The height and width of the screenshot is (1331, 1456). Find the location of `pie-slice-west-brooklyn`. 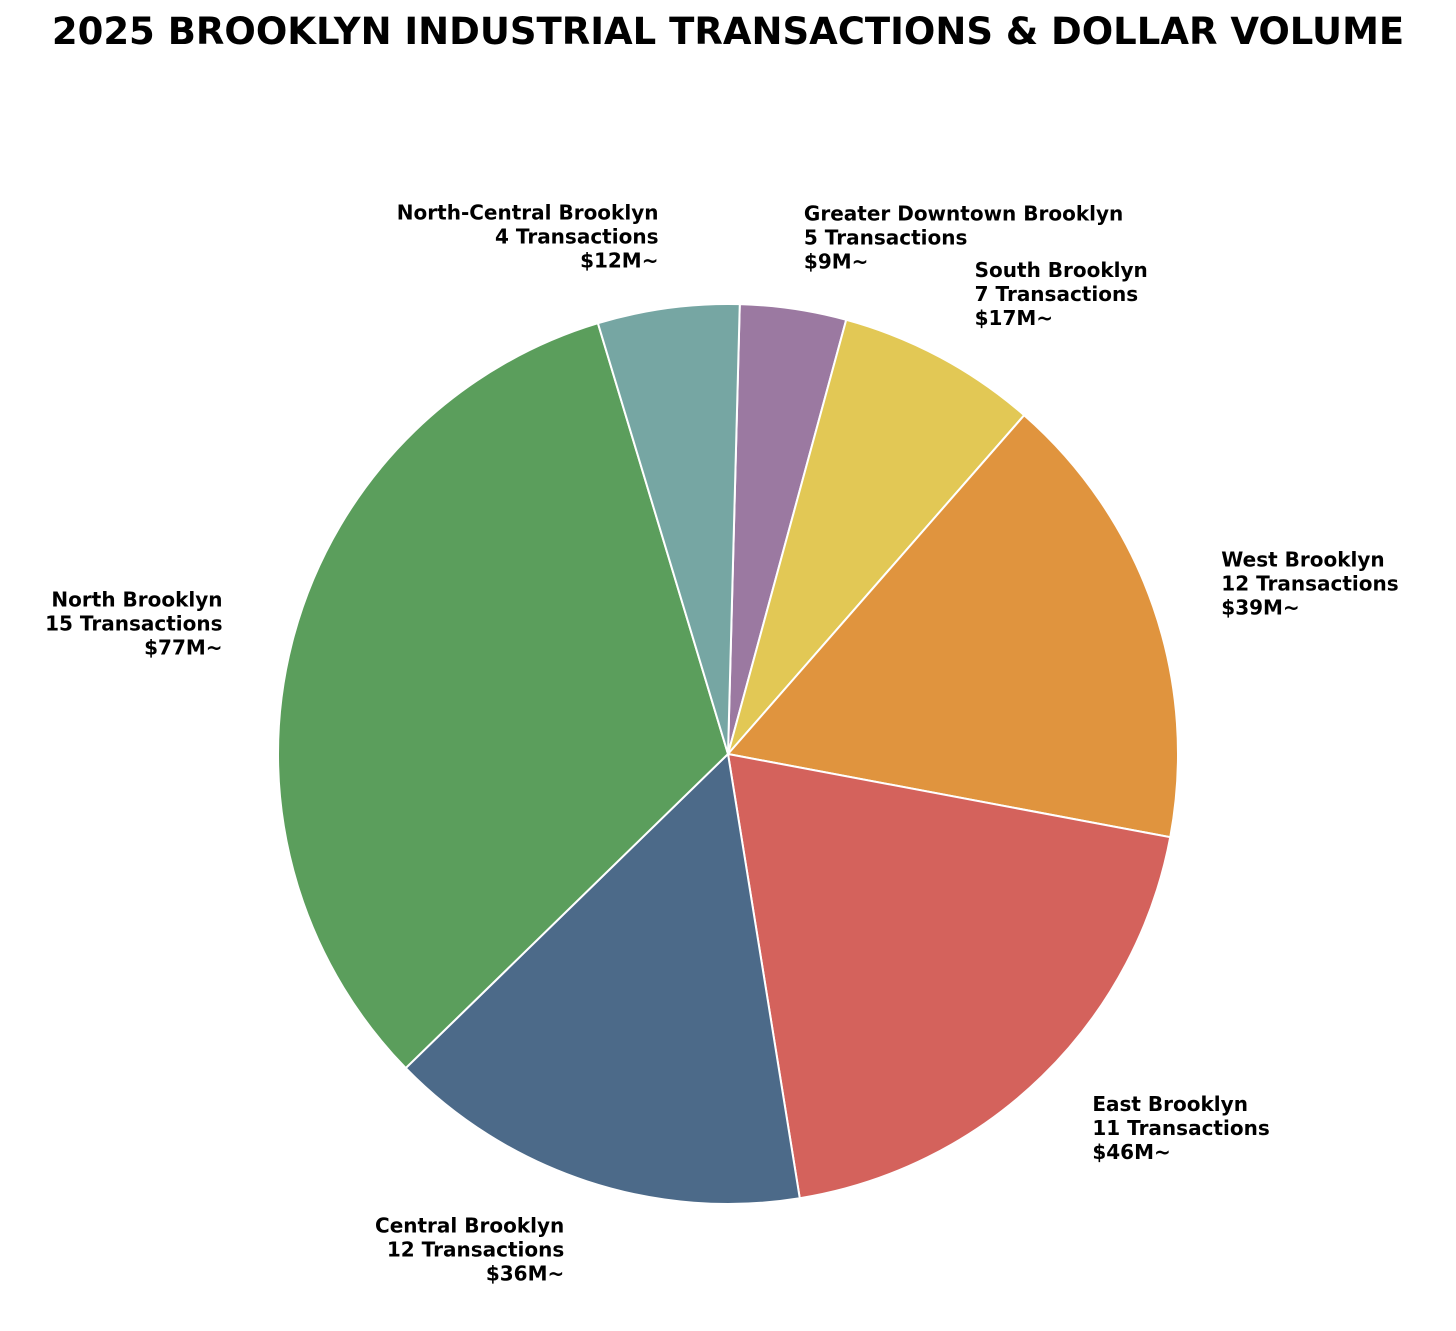

pie-slice-west-brooklyn is located at coordinates (952, 626).